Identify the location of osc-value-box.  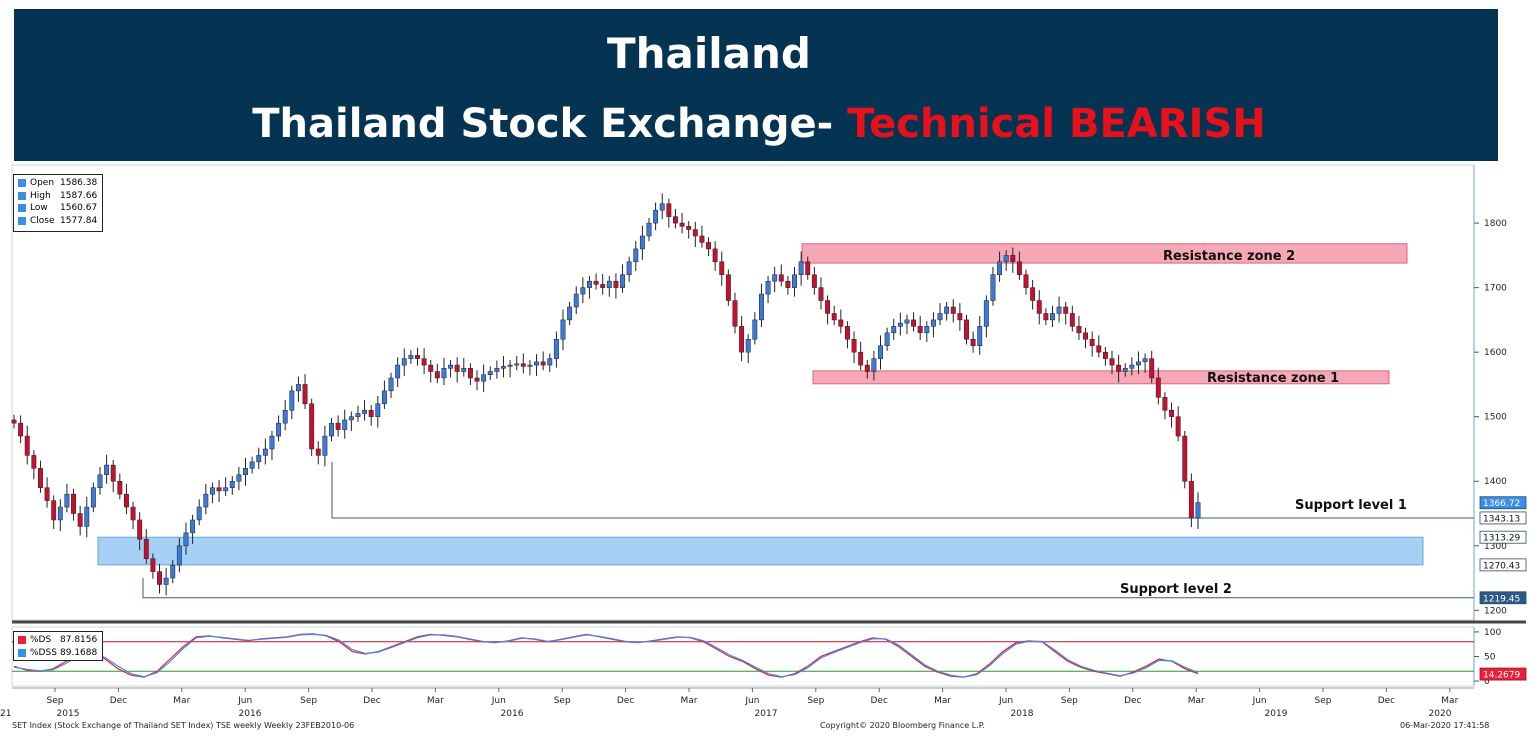
(1503, 674).